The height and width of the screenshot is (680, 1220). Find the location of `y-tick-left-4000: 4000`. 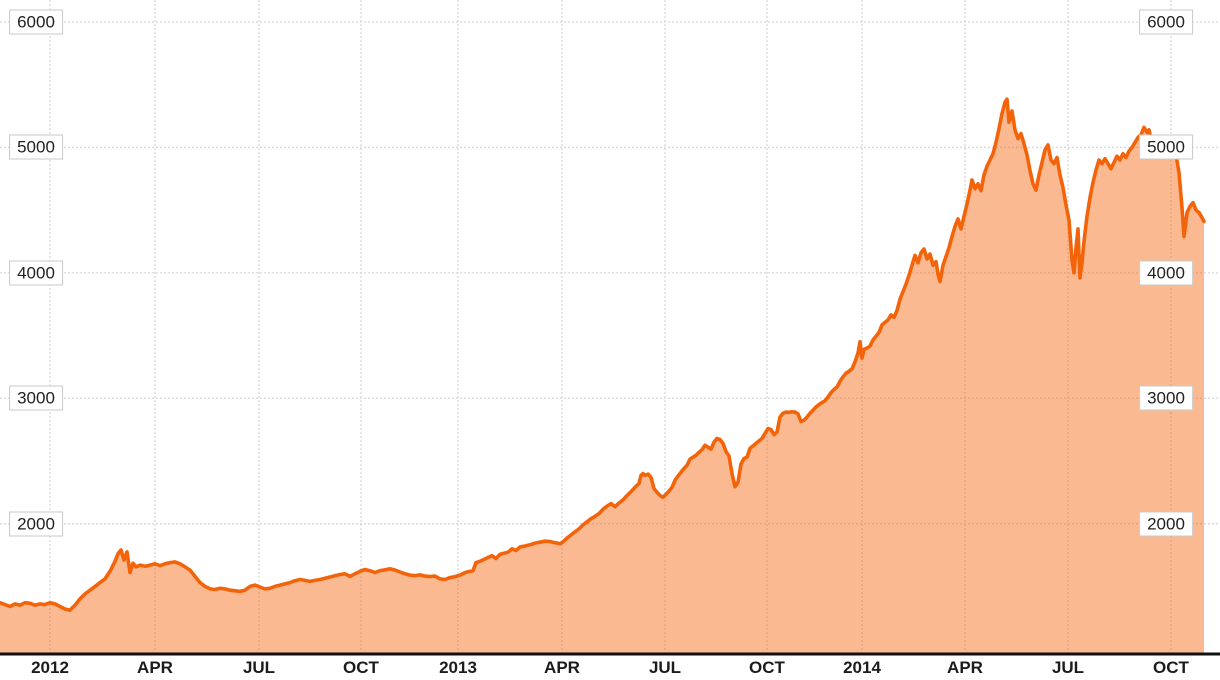

y-tick-left-4000: 4000 is located at coordinates (36, 273).